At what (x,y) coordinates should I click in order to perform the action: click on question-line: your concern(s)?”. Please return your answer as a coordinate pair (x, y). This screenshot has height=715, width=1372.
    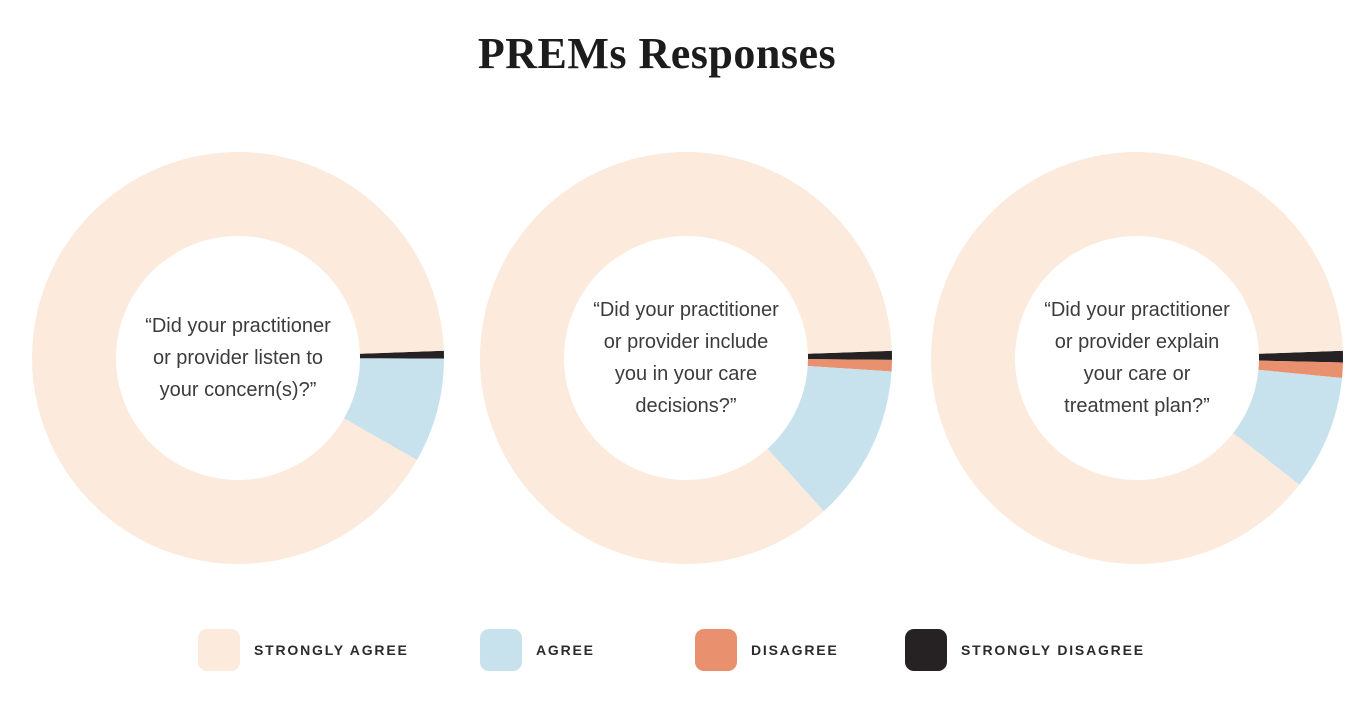
    Looking at the image, I should click on (238, 390).